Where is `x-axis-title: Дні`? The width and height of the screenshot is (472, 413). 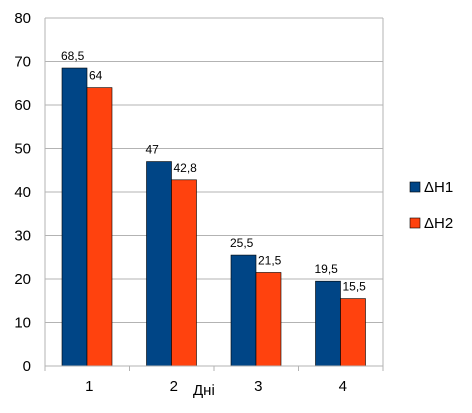
x-axis-title: Дні is located at coordinates (204, 390).